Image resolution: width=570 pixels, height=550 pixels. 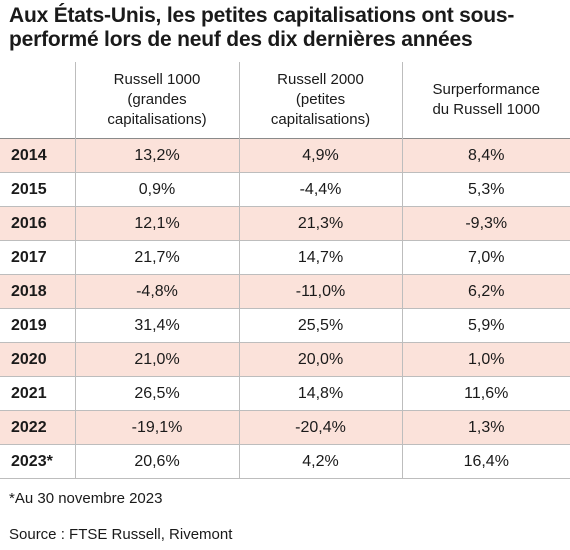 What do you see at coordinates (156, 257) in the screenshot?
I see `russell-1000-cell: 21,7%` at bounding box center [156, 257].